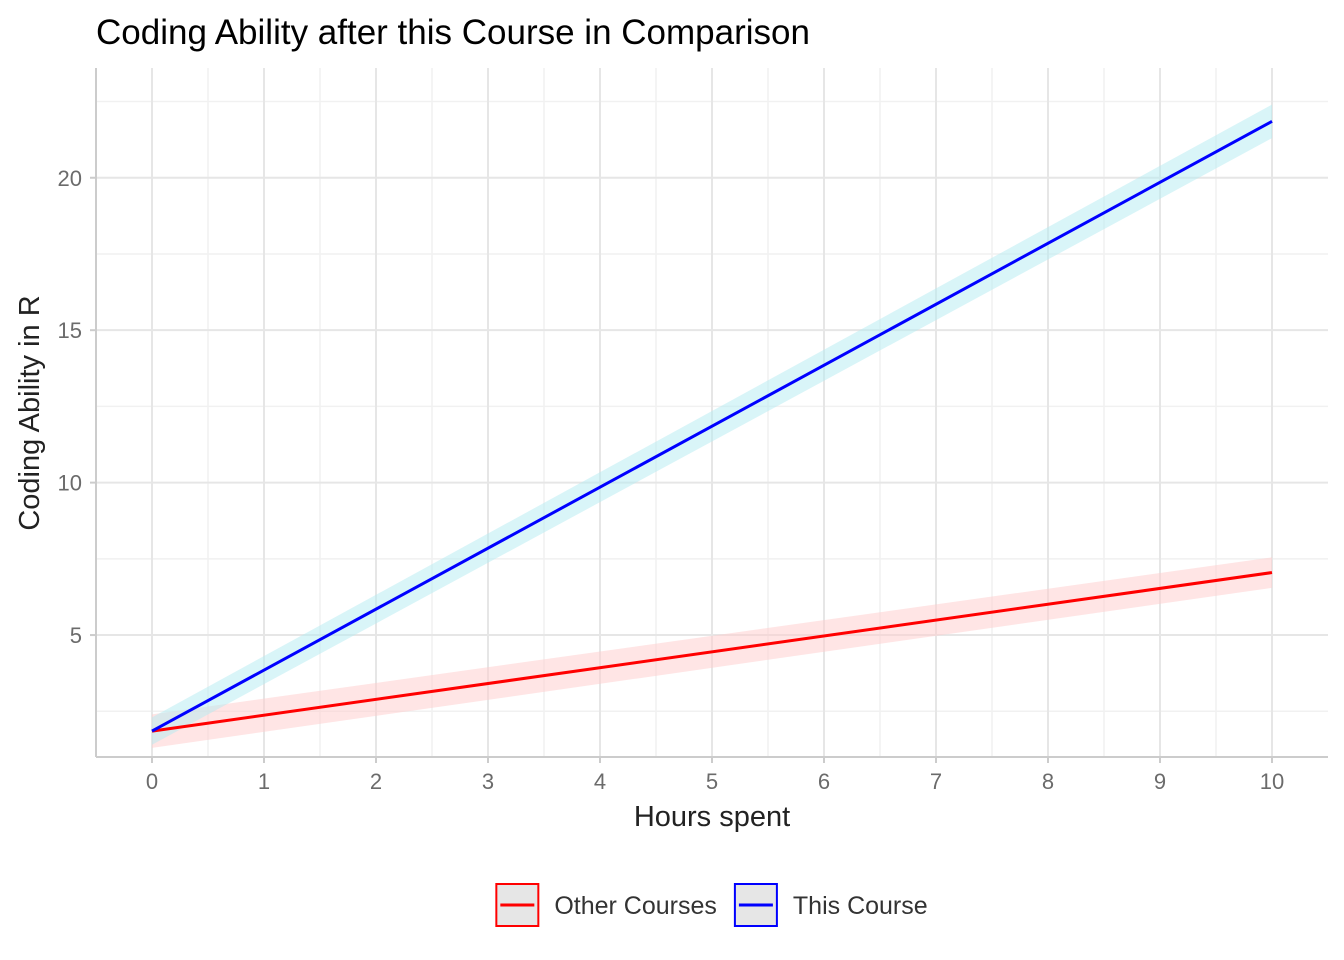 The width and height of the screenshot is (1344, 960). I want to click on x-axis-title: Hours spent, so click(712, 817).